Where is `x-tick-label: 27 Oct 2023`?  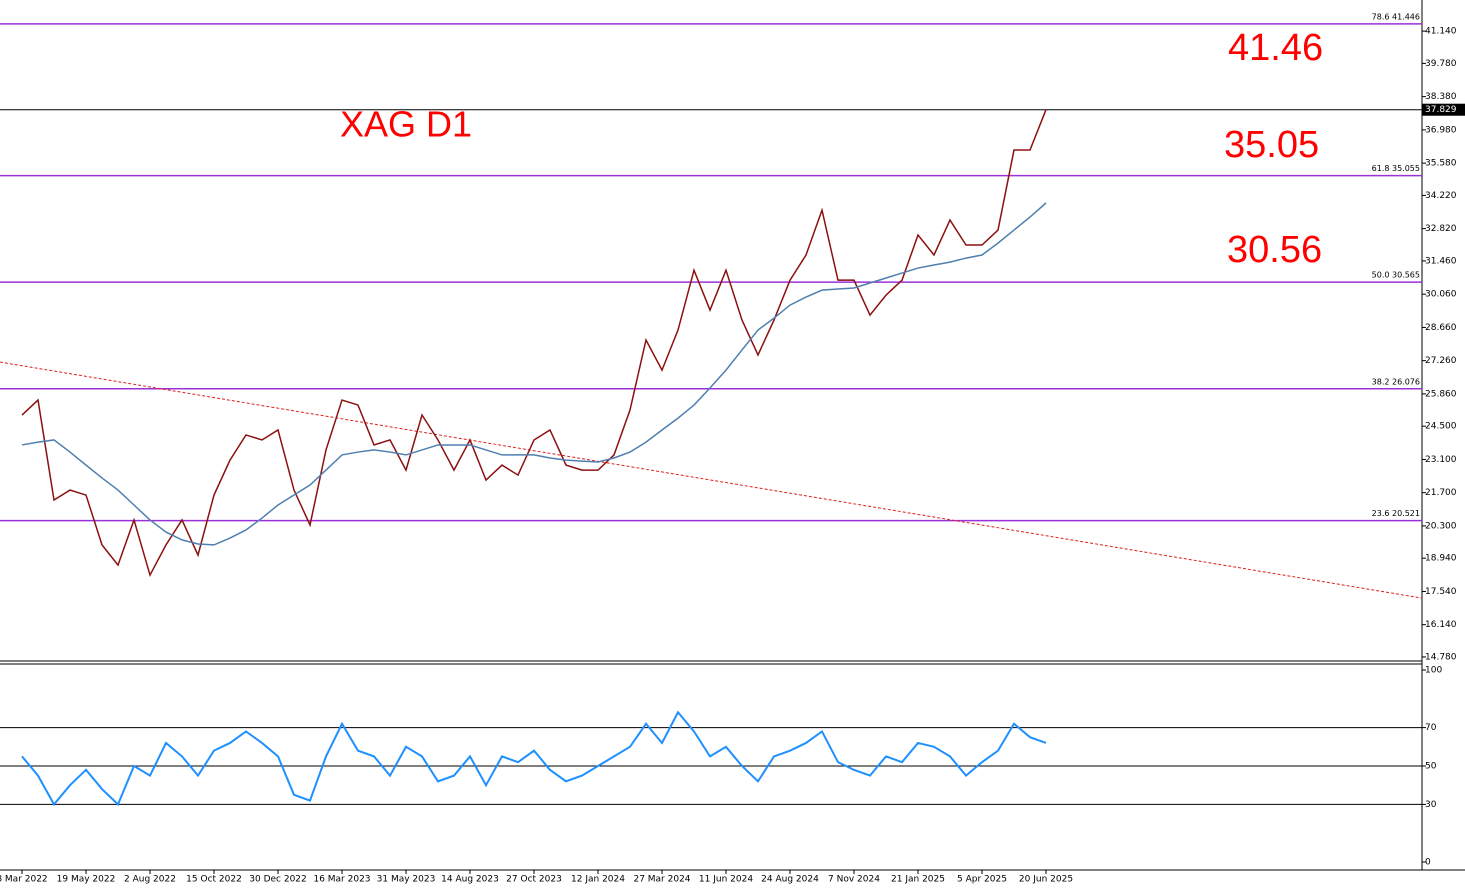
x-tick-label: 27 Oct 2023 is located at coordinates (534, 880).